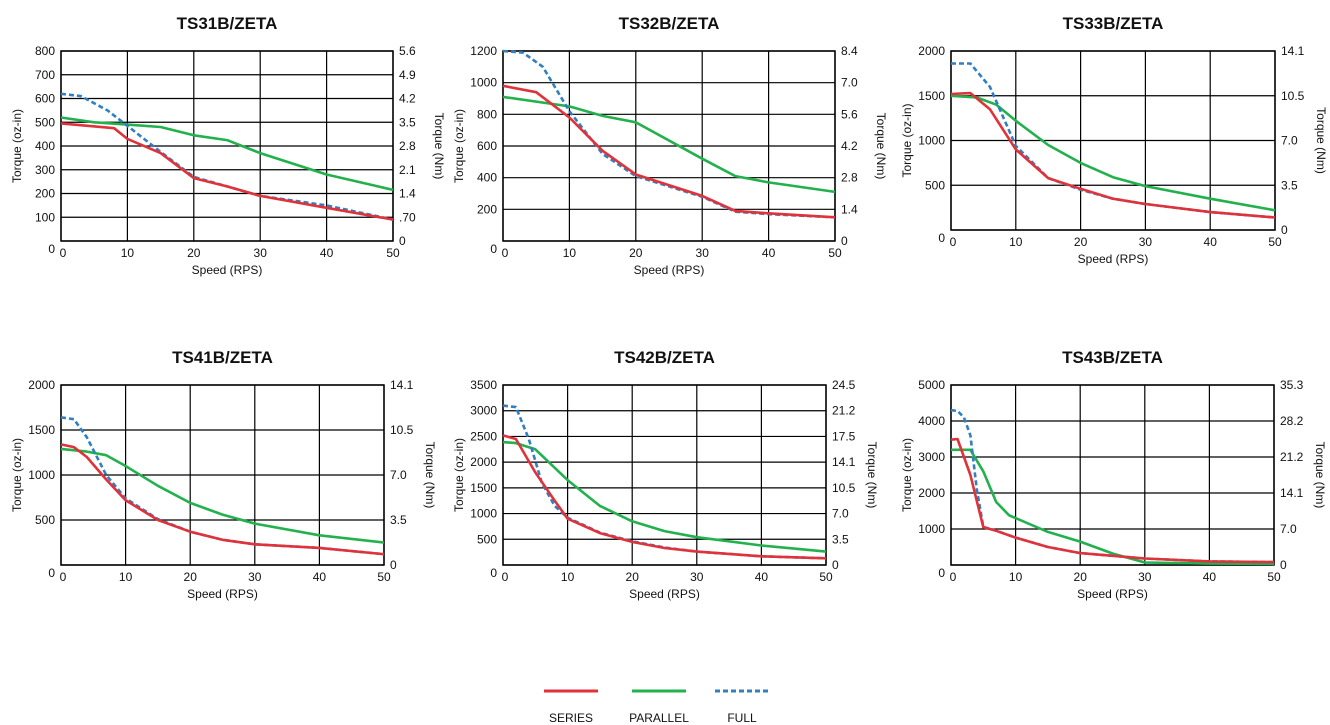  I want to click on y-tick-label: 700, so click(45, 75).